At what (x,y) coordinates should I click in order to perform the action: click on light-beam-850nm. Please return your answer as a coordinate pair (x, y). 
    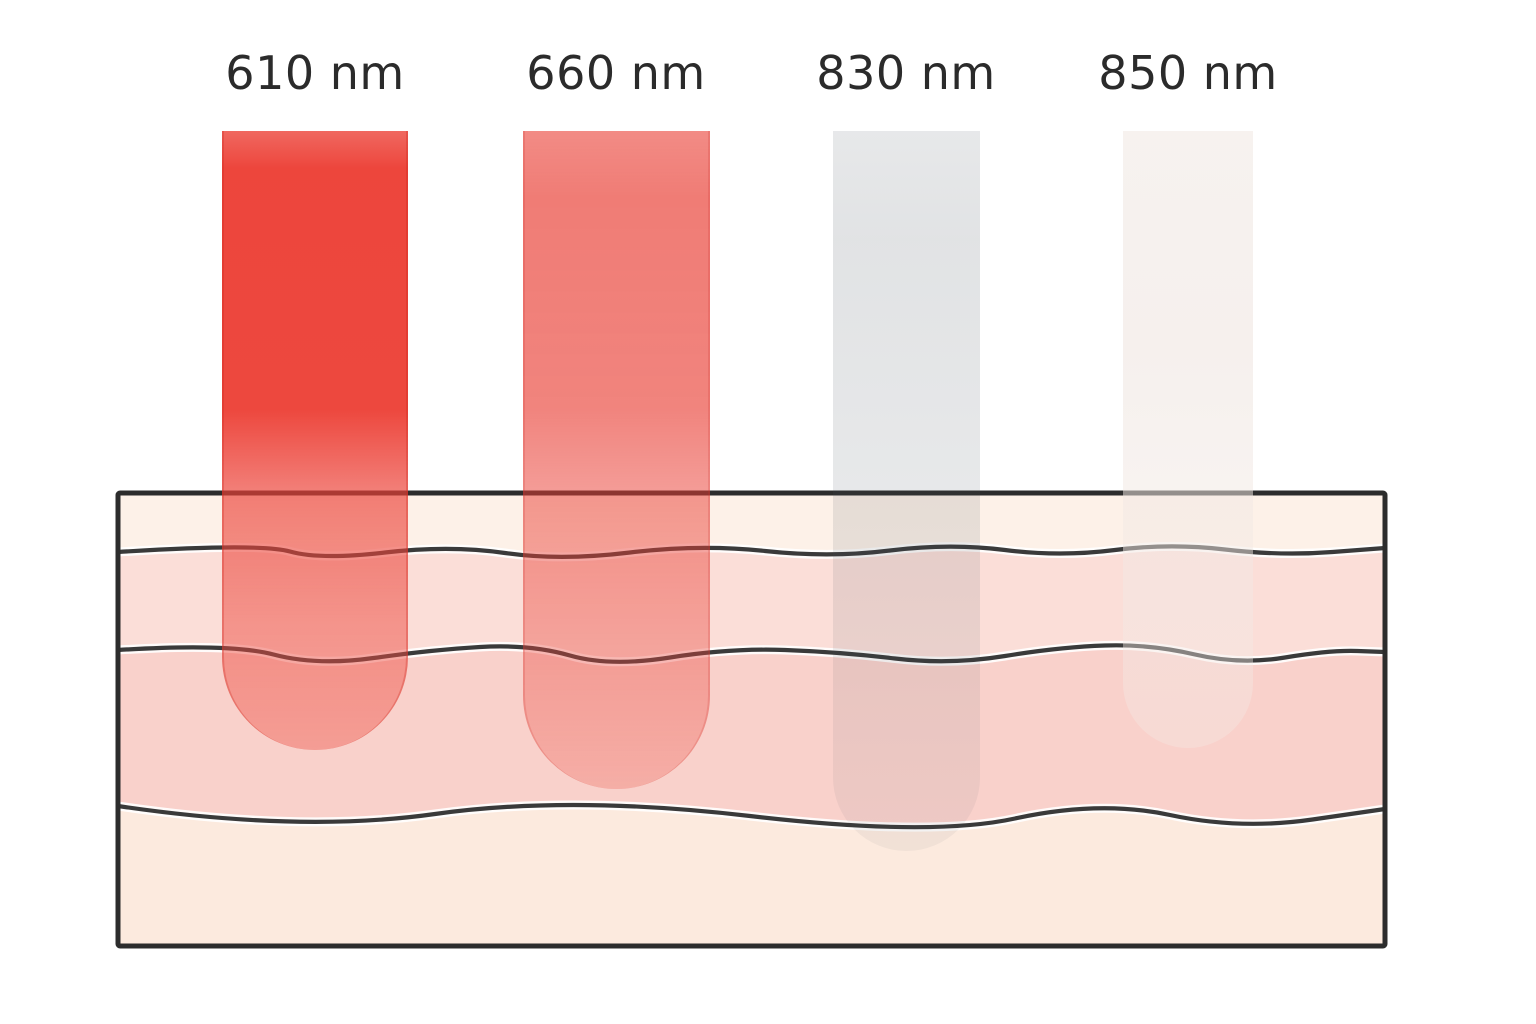
    Looking at the image, I should click on (1188, 439).